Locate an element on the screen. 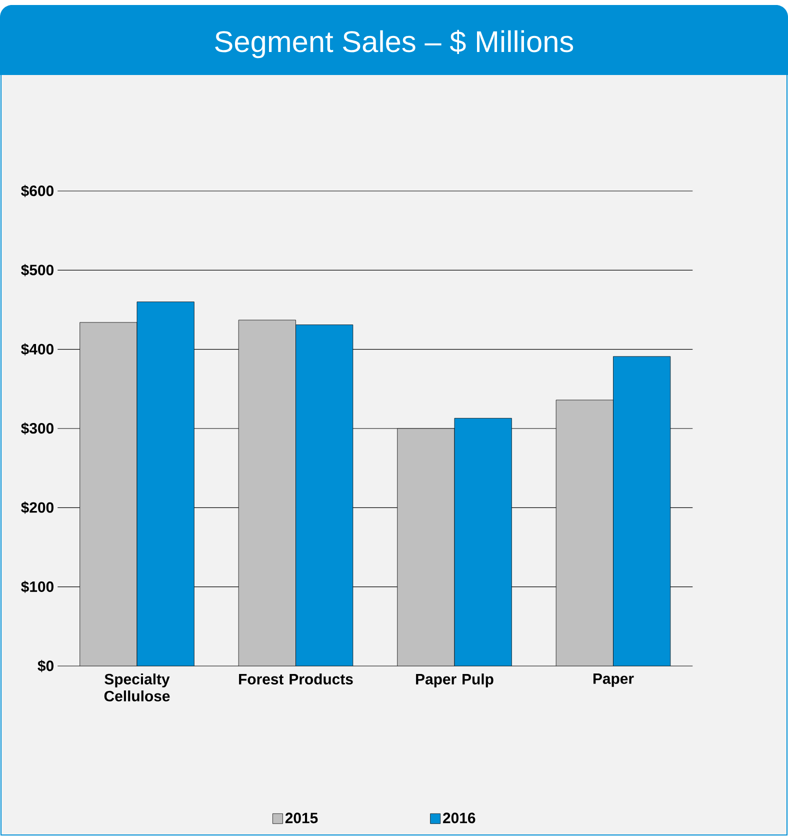 This screenshot has height=837, width=788. y-tick-label: $400 is located at coordinates (37, 349).